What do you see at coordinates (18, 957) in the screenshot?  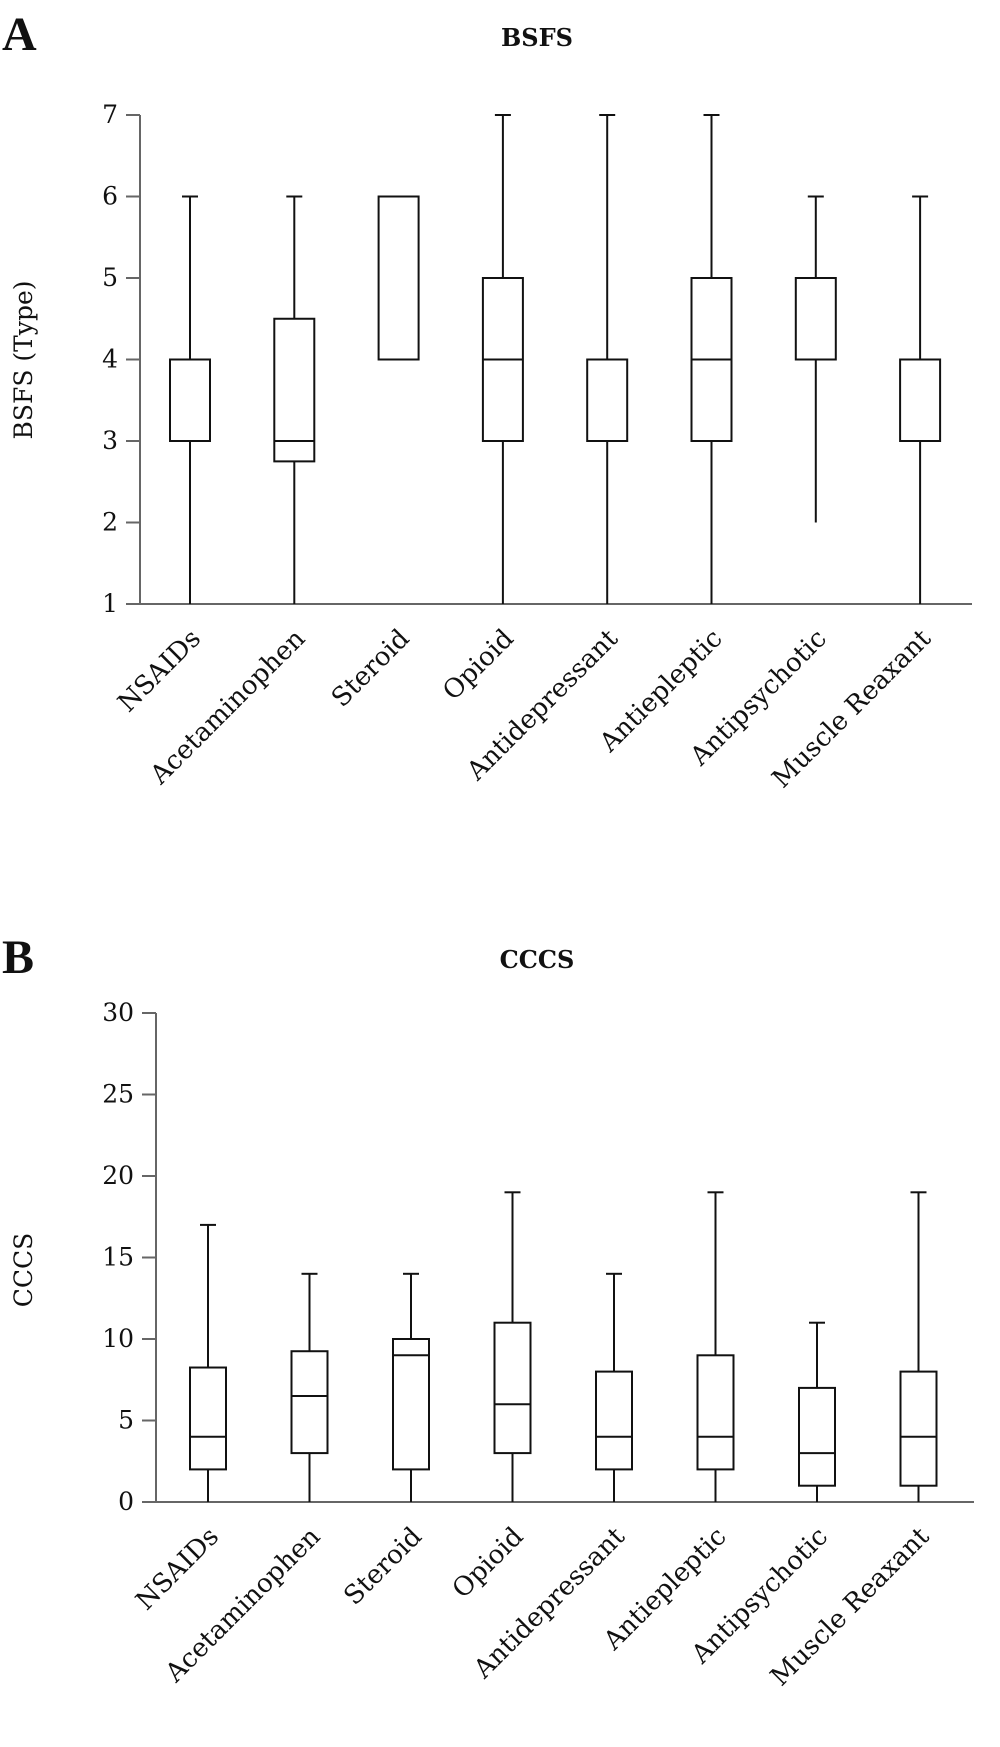 I see `panel-letter-b: B` at bounding box center [18, 957].